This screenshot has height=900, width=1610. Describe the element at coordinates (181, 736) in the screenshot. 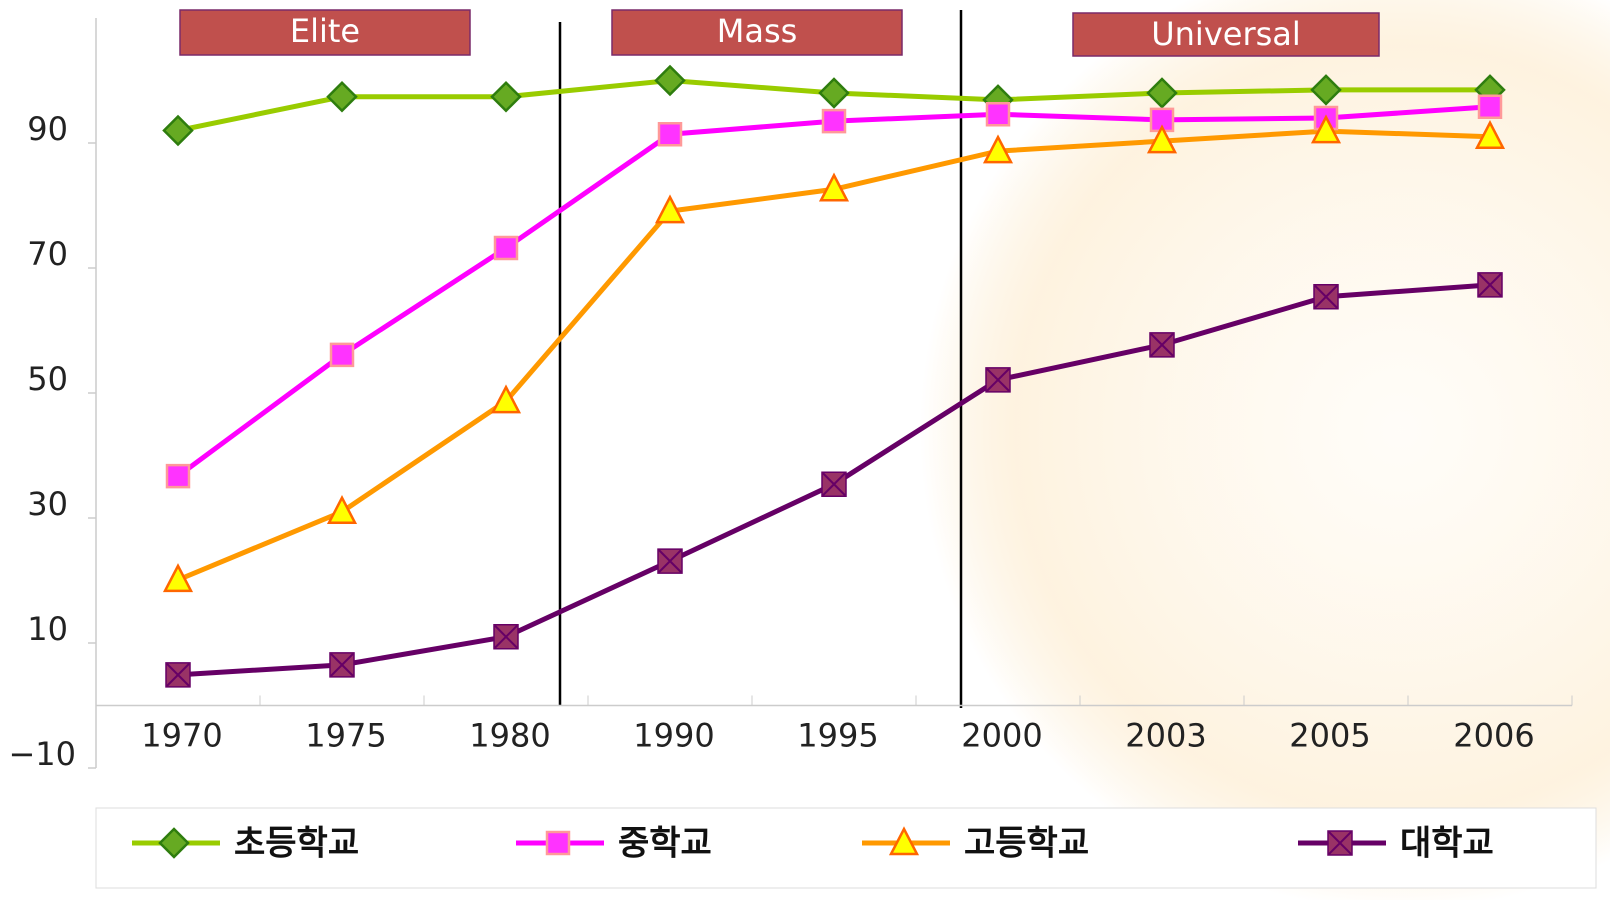

I see `x-tick-label: 1970` at that location.